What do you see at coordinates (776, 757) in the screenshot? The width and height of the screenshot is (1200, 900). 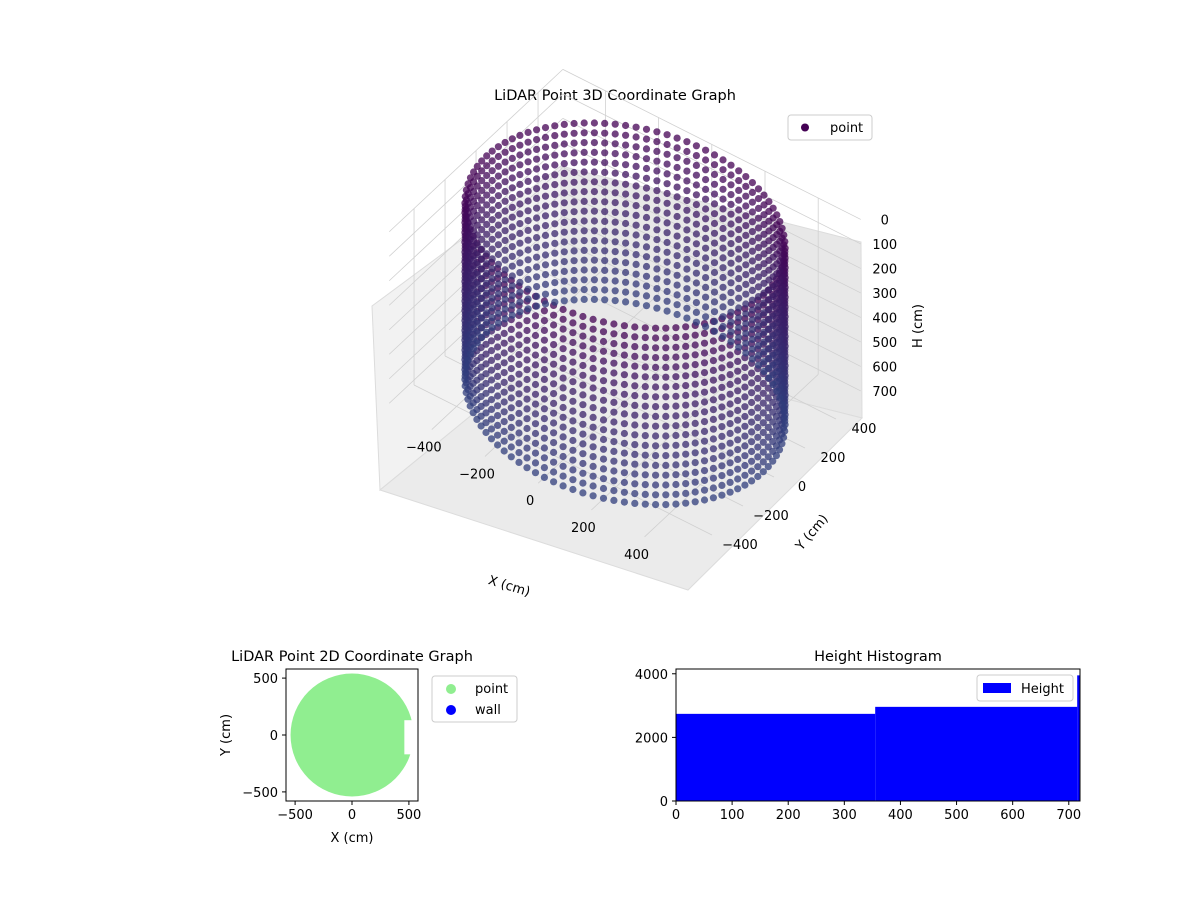 I see `histogram-bar` at bounding box center [776, 757].